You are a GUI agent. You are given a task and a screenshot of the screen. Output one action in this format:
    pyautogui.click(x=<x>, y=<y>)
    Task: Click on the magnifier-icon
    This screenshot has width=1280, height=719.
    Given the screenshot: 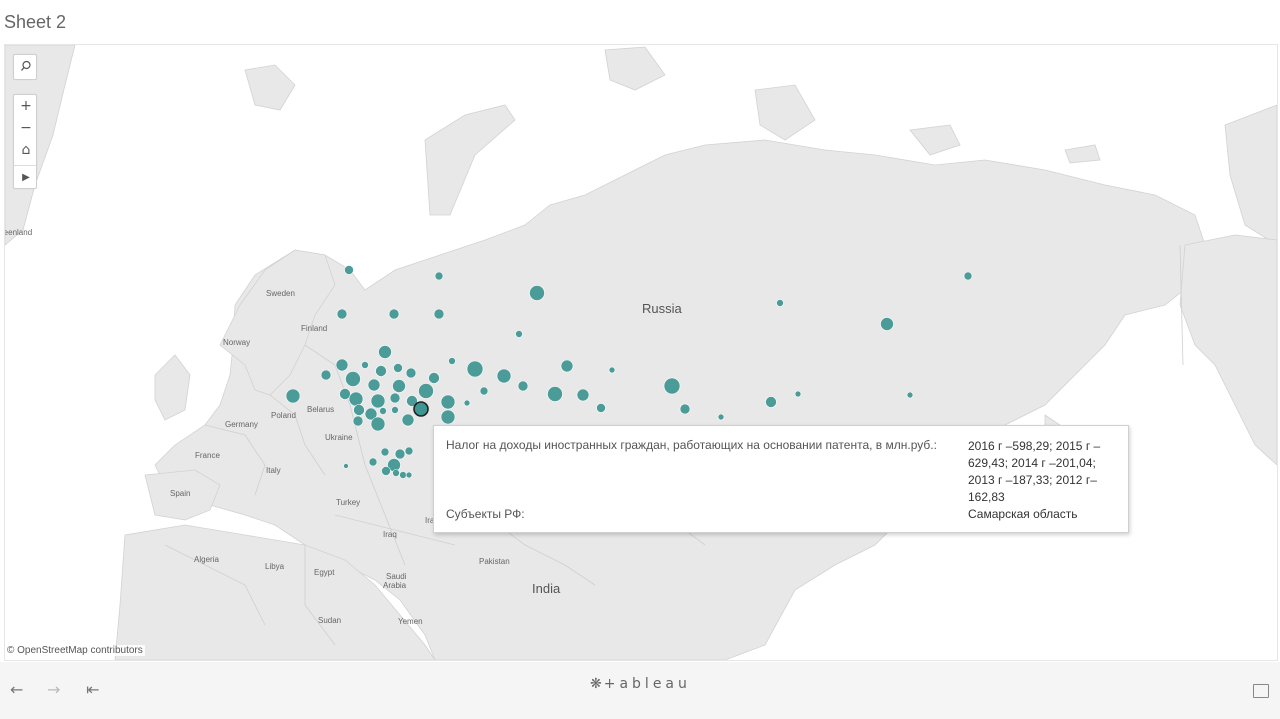 What is the action you would take?
    pyautogui.click(x=26, y=66)
    